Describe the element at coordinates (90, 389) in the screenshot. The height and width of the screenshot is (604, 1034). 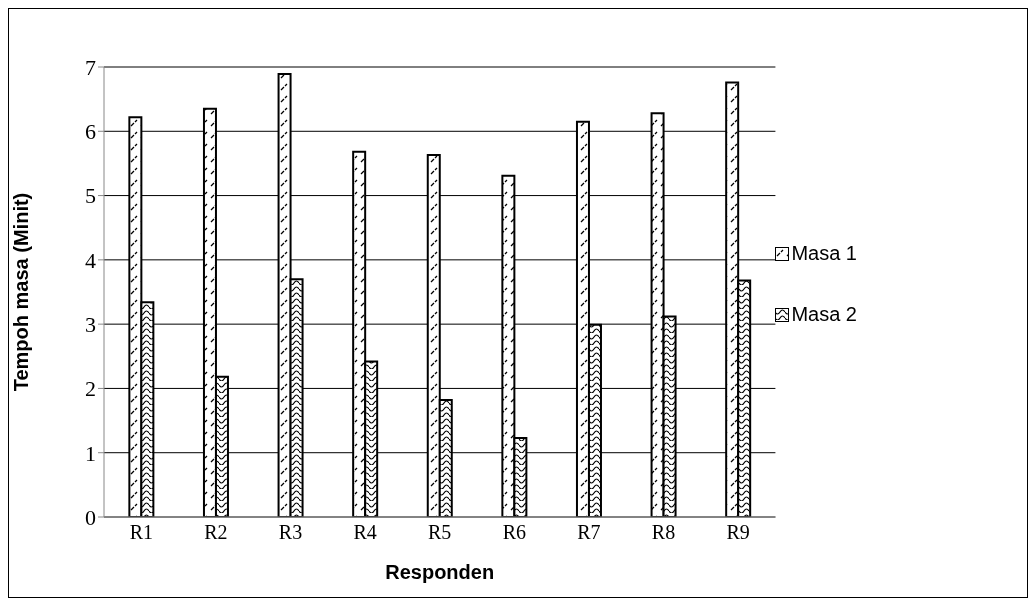
I see `y-tick-label: 2` at that location.